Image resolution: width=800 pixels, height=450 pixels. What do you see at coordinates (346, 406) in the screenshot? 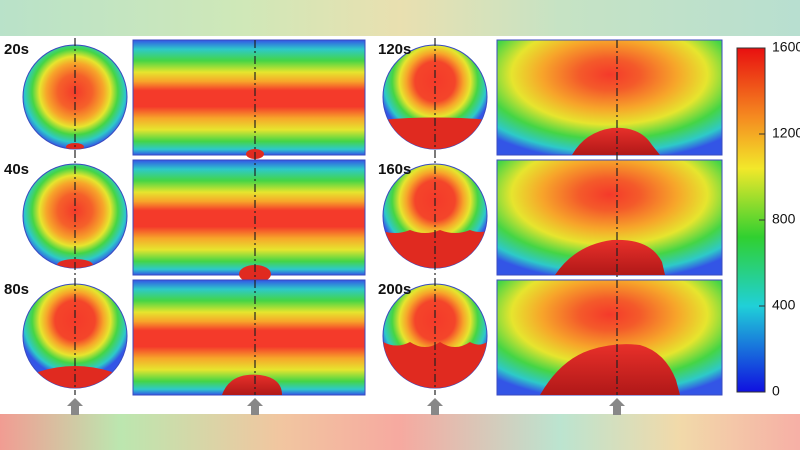
I see `inlet-arrows` at bounding box center [346, 406].